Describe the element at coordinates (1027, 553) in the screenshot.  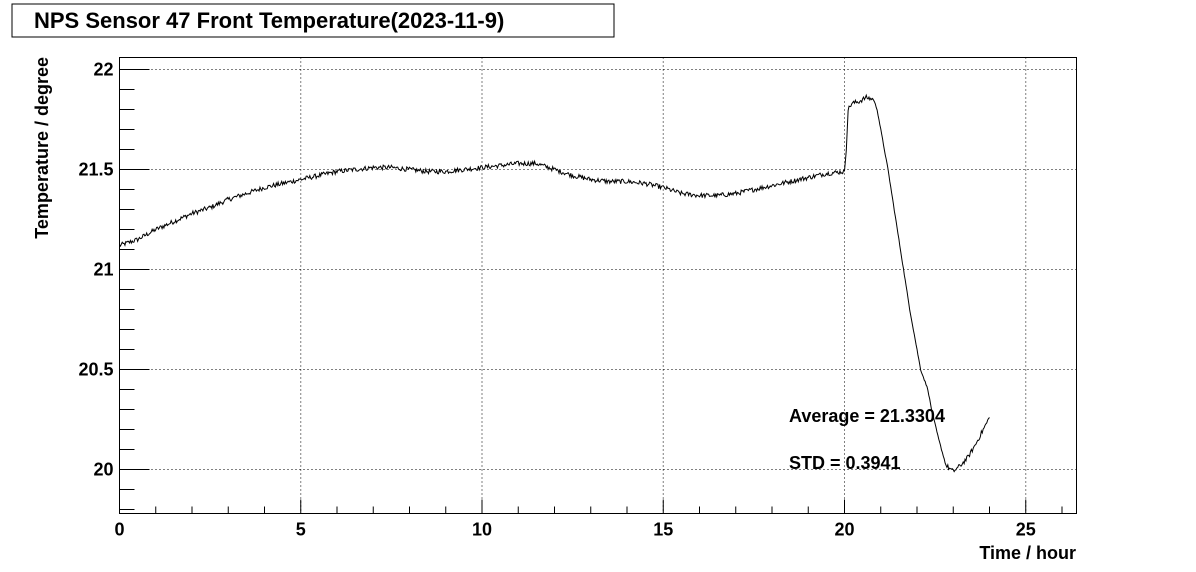
I see `x-axis-label: Time / hour` at that location.